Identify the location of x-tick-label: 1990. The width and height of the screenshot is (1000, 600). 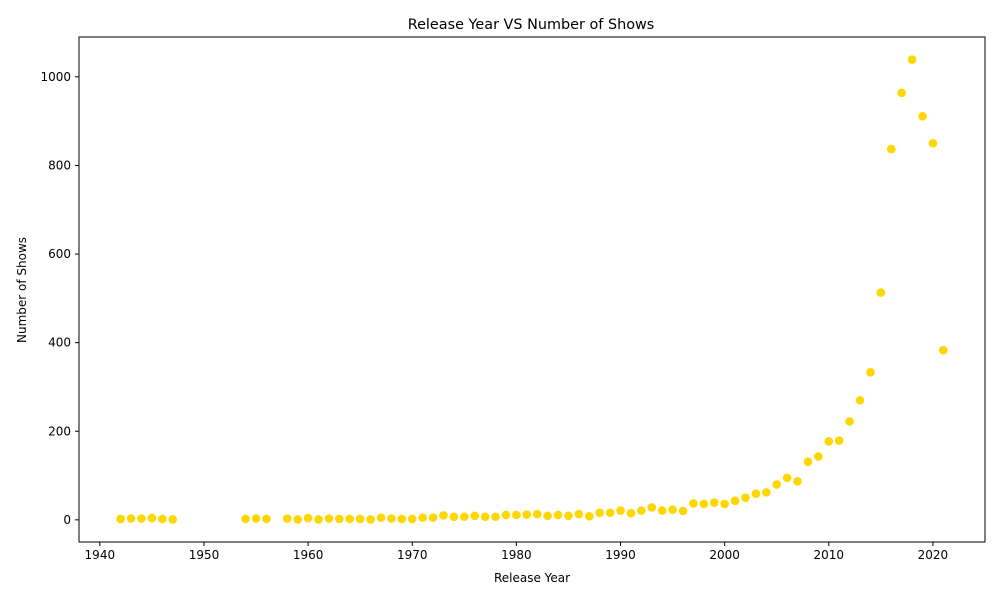
(620, 555).